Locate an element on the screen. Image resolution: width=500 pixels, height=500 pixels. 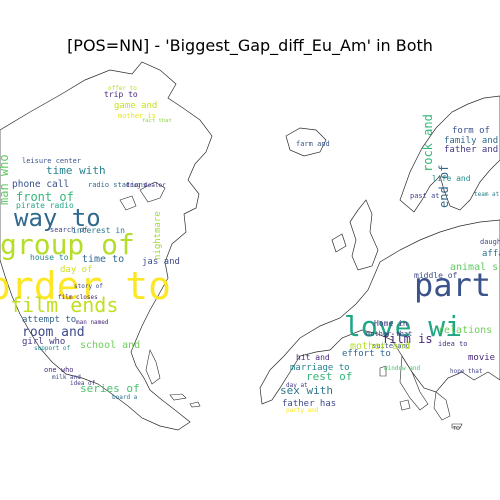
word-europe: mother and is located at coordinates (380, 346).